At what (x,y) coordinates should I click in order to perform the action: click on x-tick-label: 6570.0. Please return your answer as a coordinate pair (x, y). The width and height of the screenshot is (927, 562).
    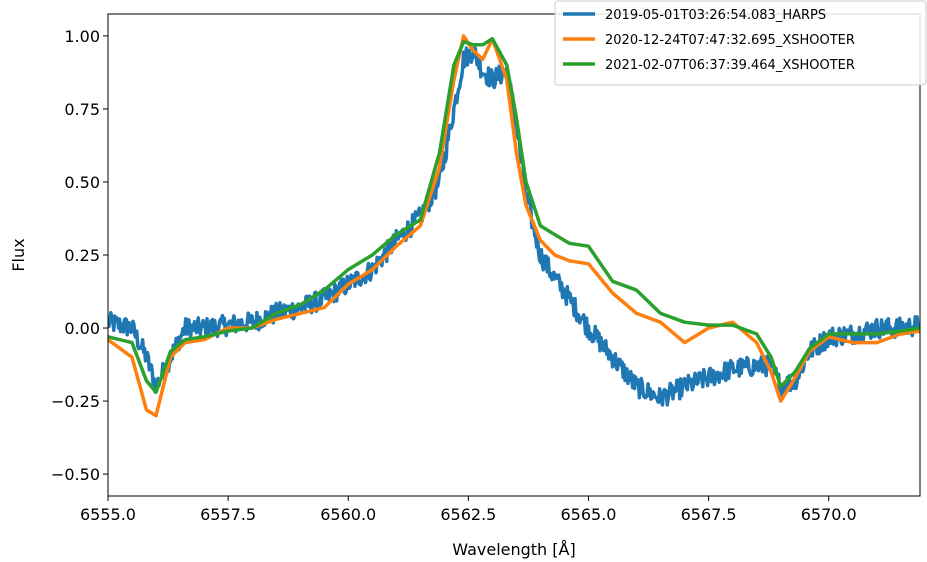
    Looking at the image, I should click on (829, 514).